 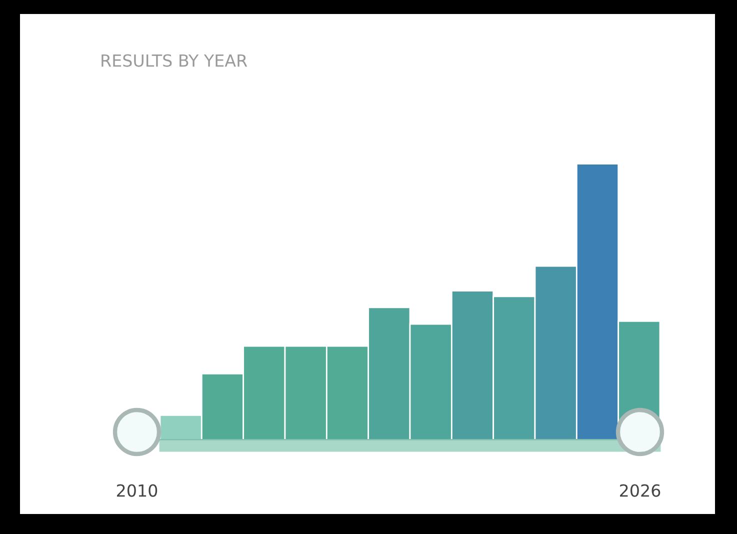 What do you see at coordinates (175, 60) in the screenshot?
I see `chart-title: RESULTS BY YEAR` at bounding box center [175, 60].